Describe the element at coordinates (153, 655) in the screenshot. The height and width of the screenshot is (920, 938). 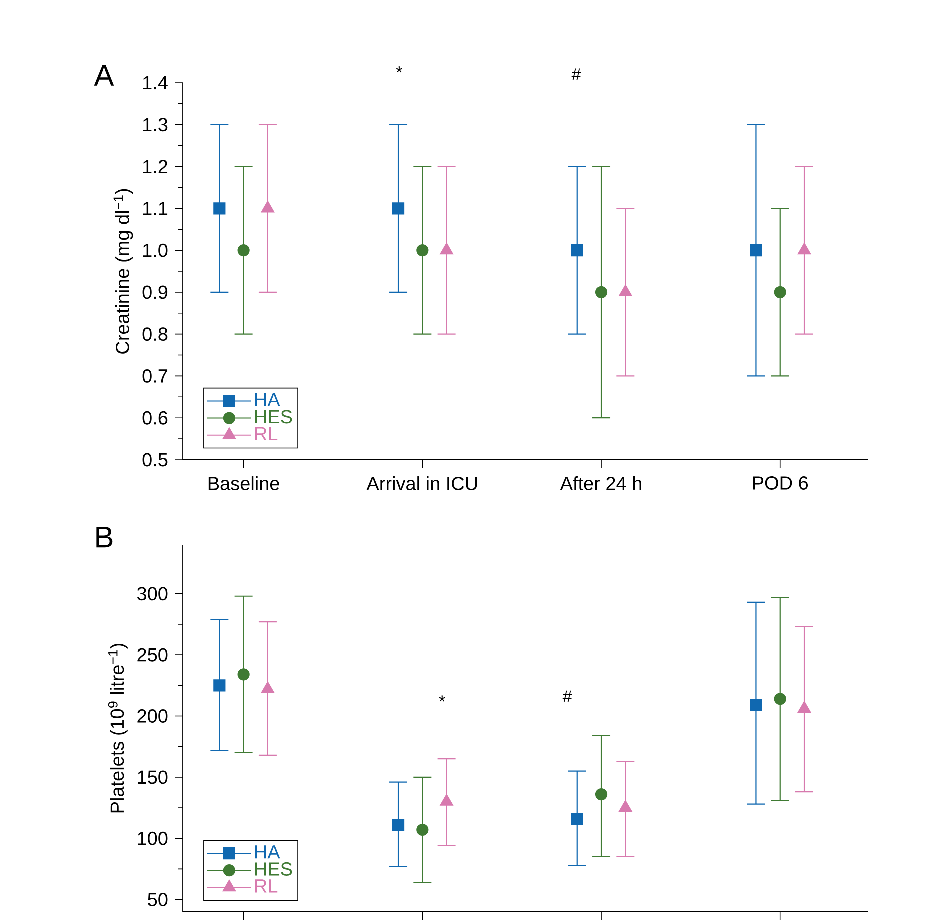
I see `y-tick-label: 250` at that location.